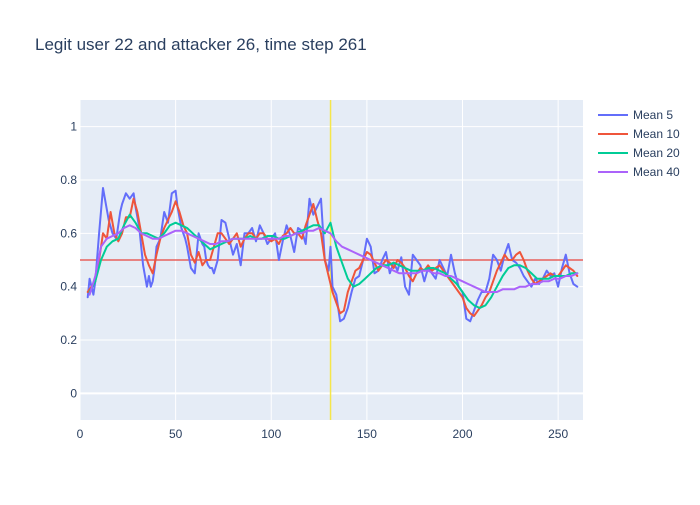 This screenshot has height=505, width=700. I want to click on legend-item: Mean 40, so click(639, 172).